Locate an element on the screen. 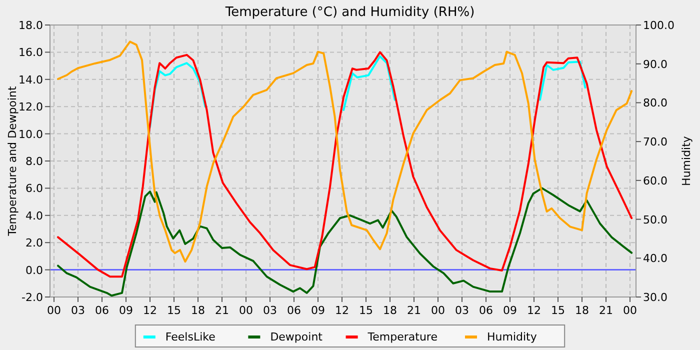 The height and width of the screenshot is (350, 700). y2-tick-label: 60.0 is located at coordinates (655, 181).